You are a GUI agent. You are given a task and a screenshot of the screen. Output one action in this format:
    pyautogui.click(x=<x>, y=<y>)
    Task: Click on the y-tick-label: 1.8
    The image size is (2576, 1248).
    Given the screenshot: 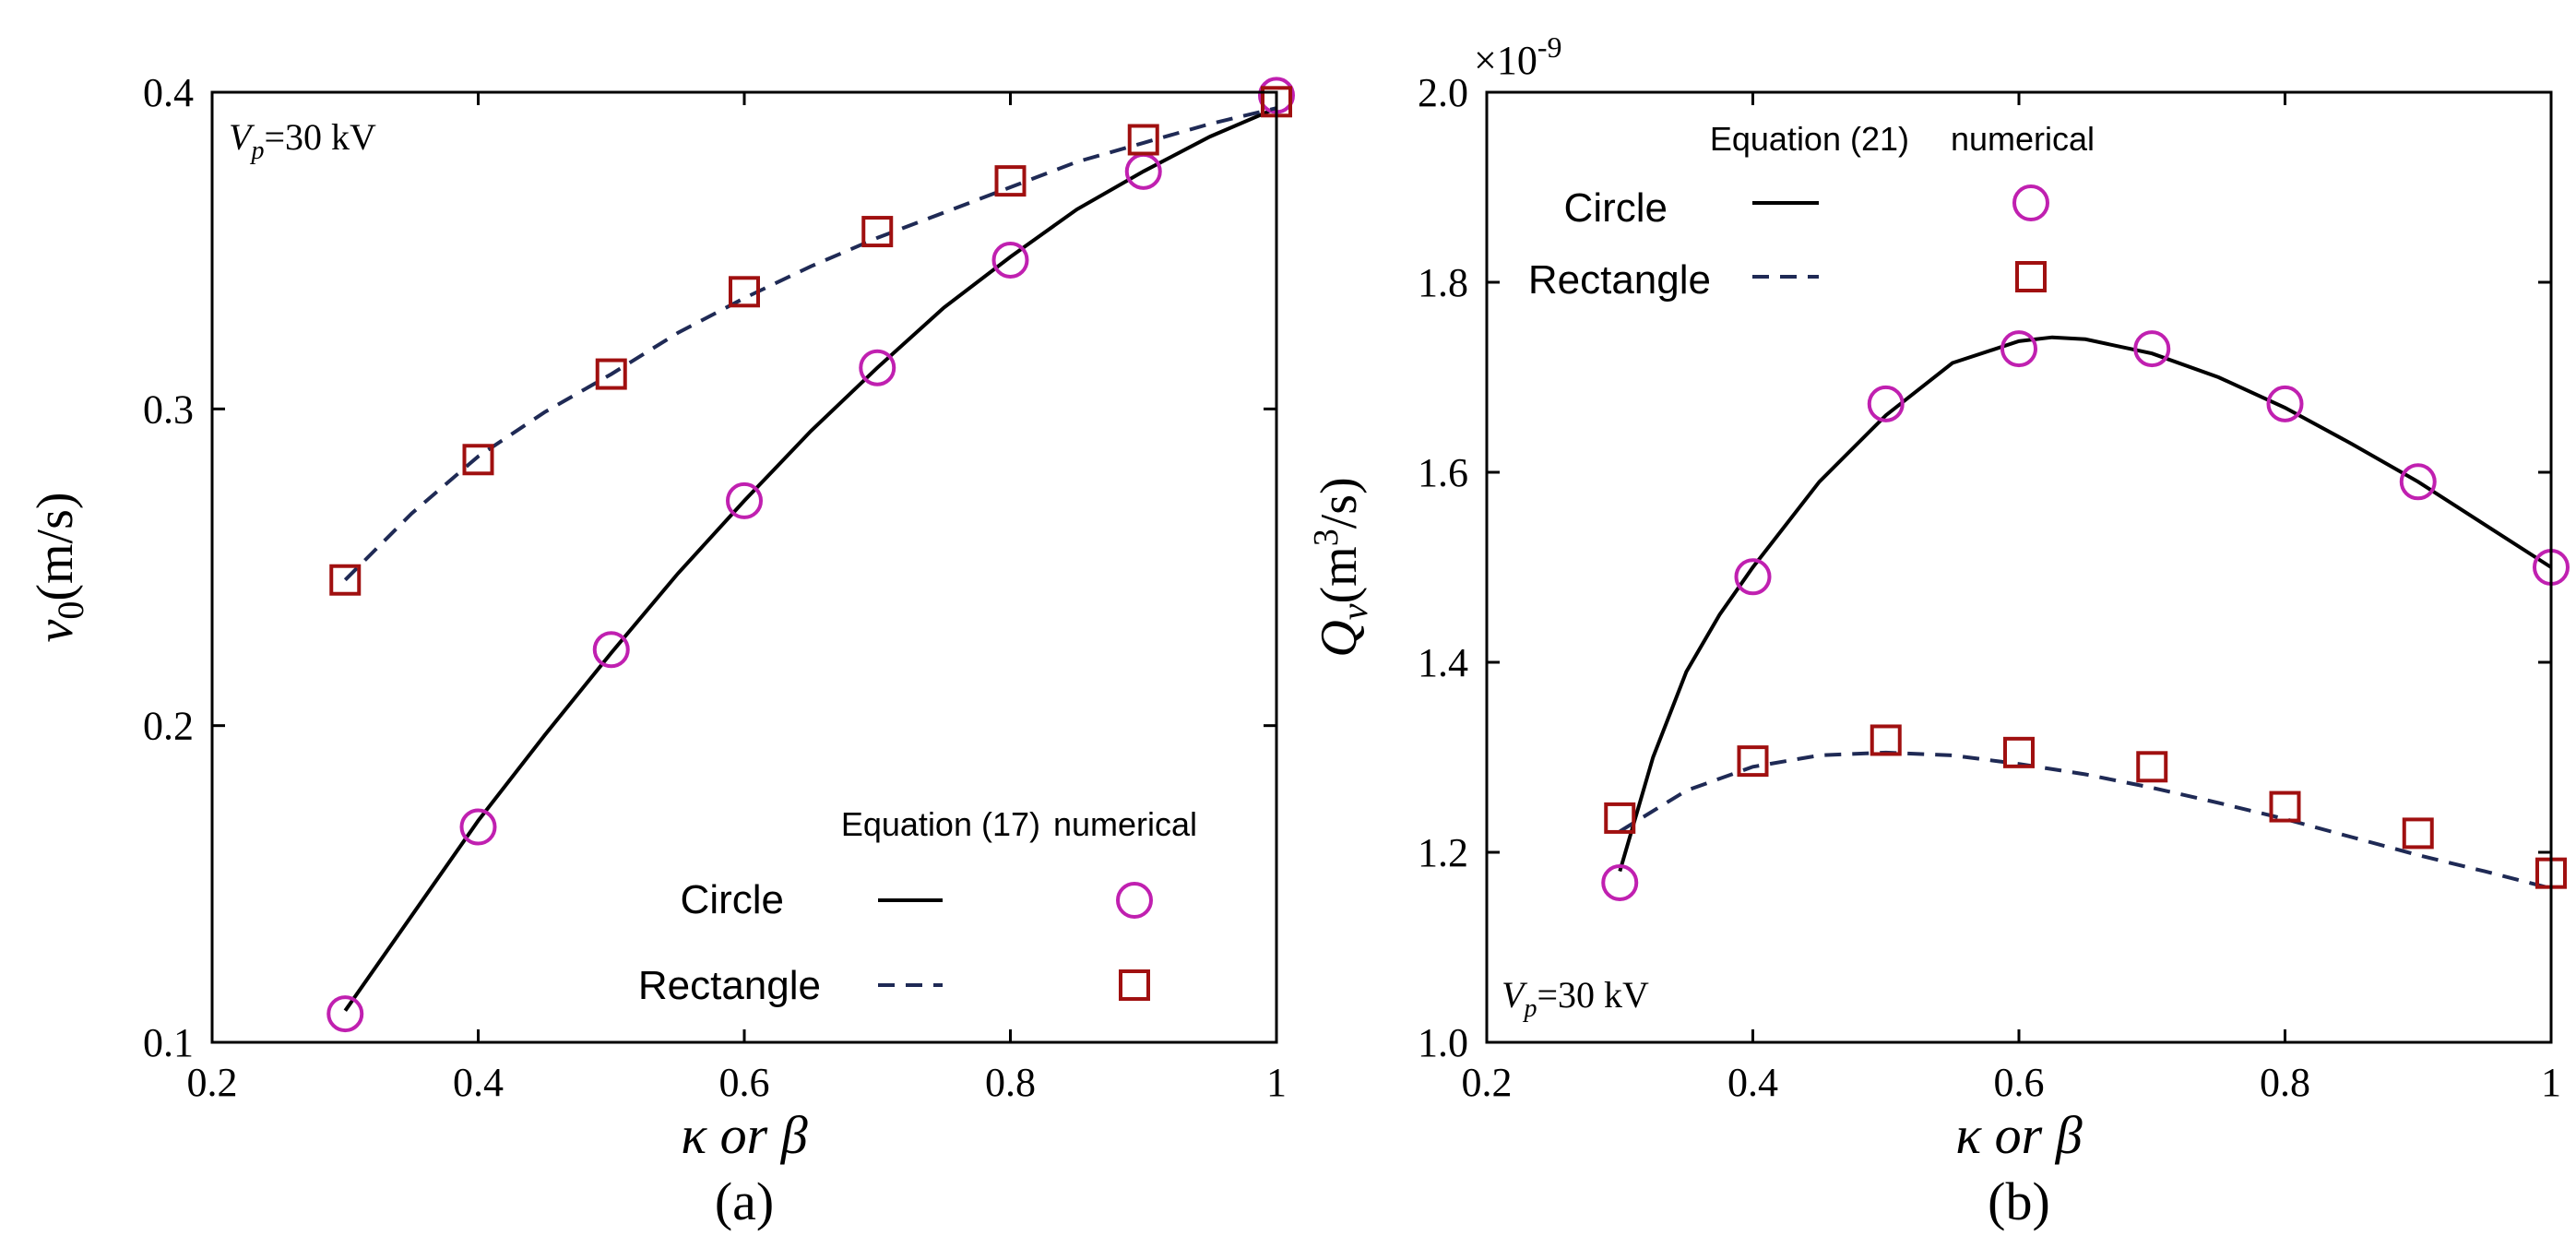 What is the action you would take?
    pyautogui.click(x=1443, y=282)
    